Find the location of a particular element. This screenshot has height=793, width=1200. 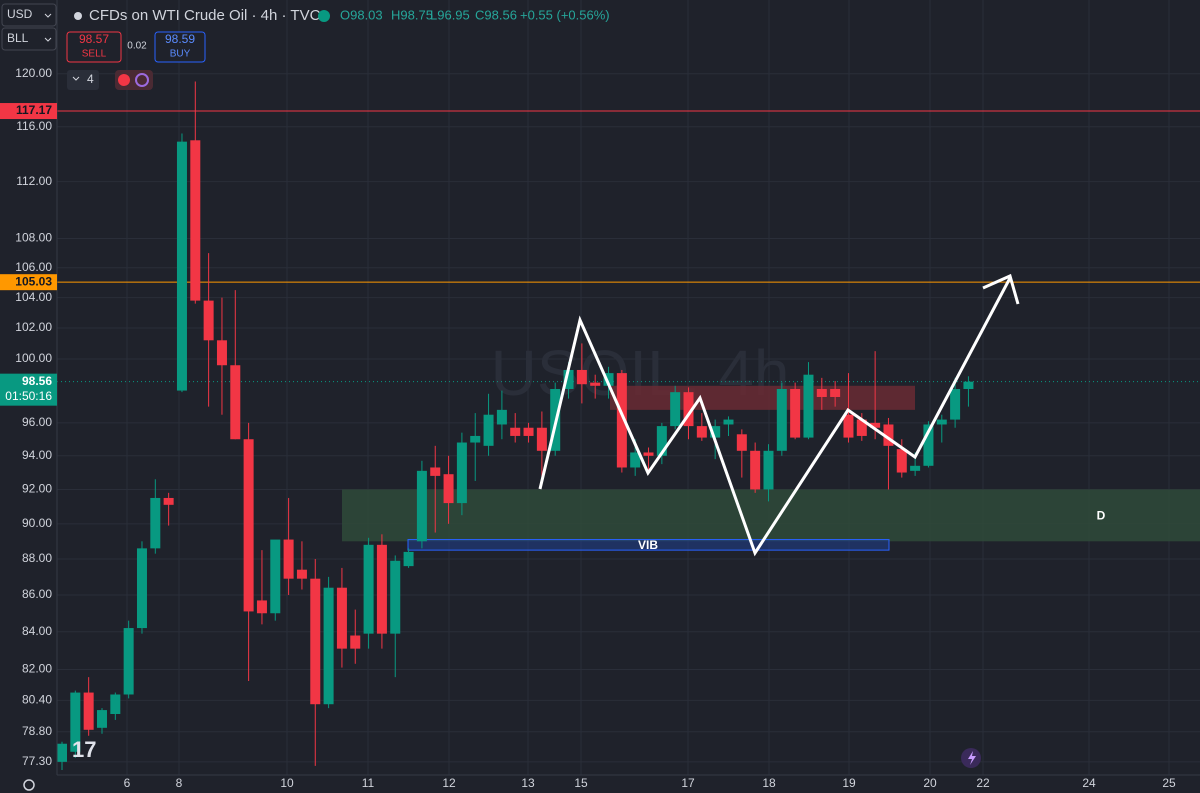

market-open-icon is located at coordinates (324, 16).